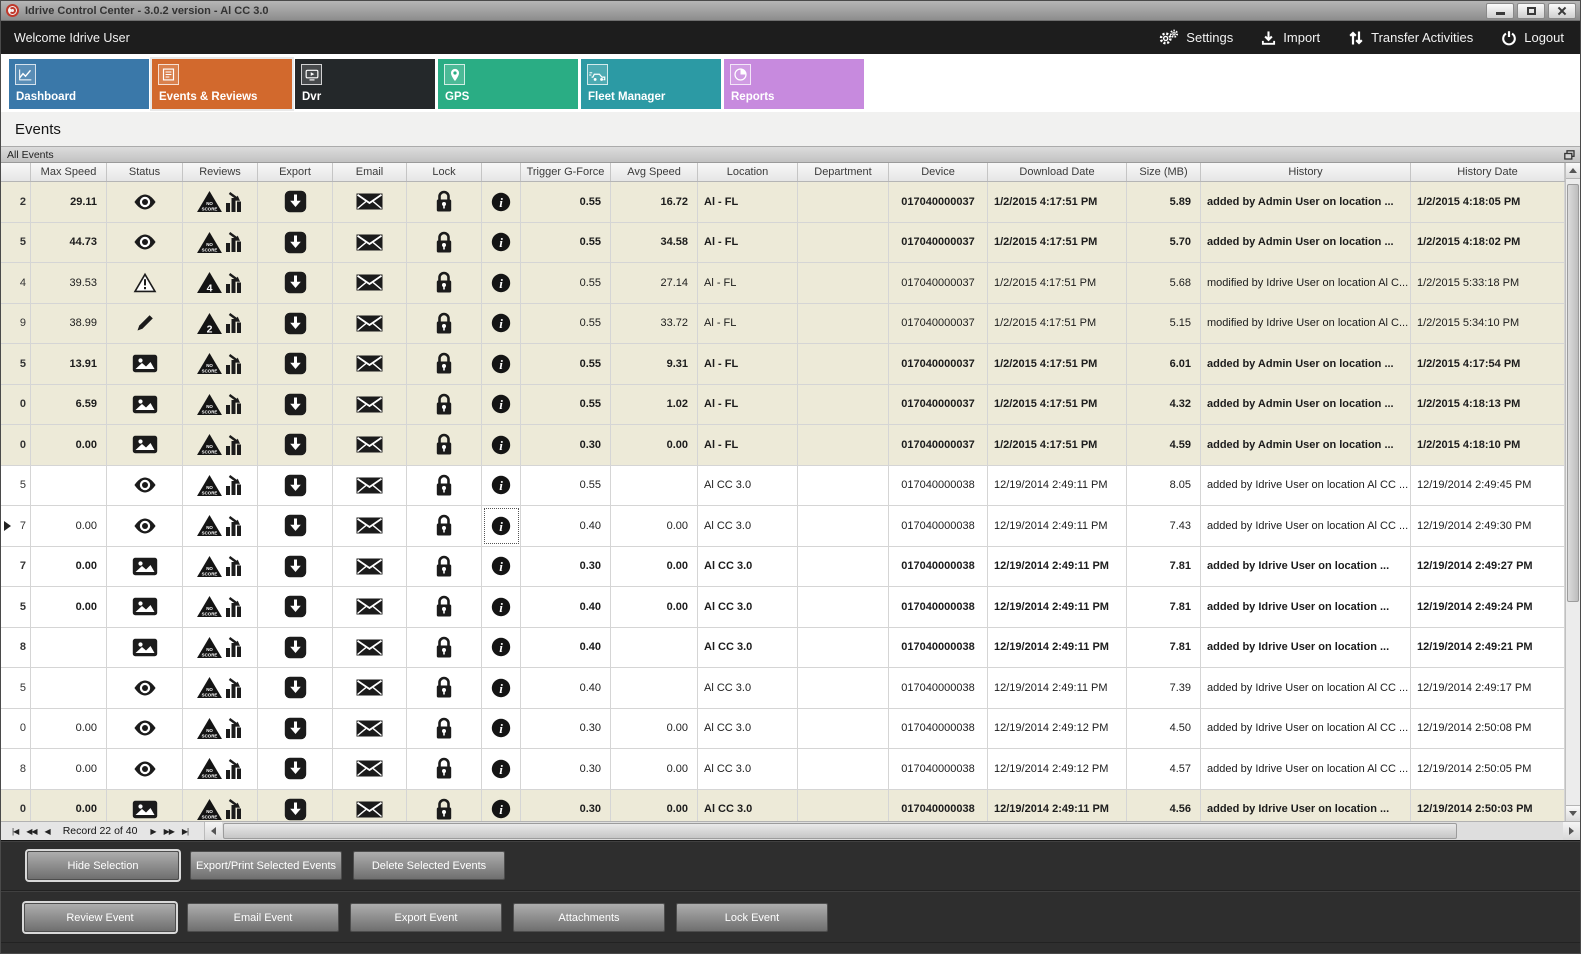  What do you see at coordinates (1573, 171) in the screenshot?
I see `scroll-up-arrow` at bounding box center [1573, 171].